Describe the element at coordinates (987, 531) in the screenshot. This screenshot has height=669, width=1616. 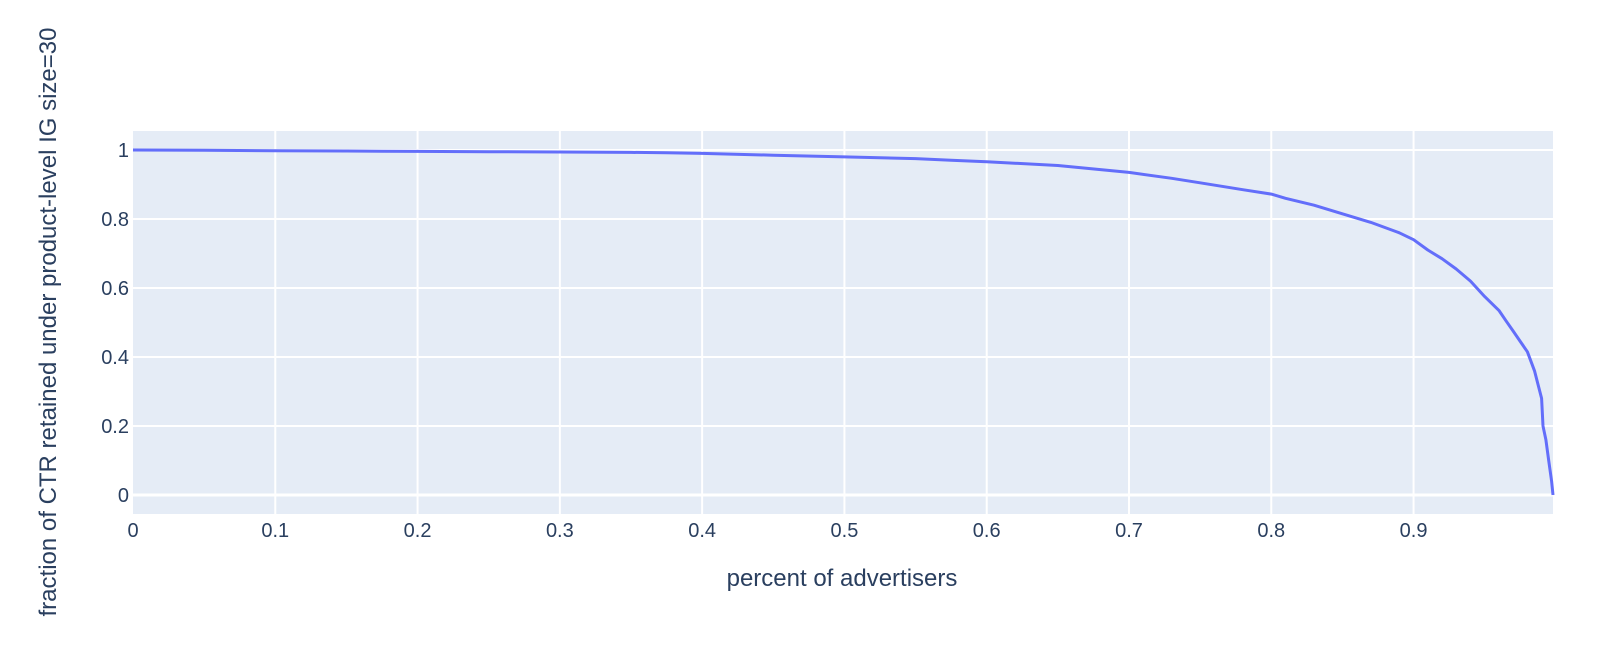
I see `x-tick-label: 0.6` at that location.